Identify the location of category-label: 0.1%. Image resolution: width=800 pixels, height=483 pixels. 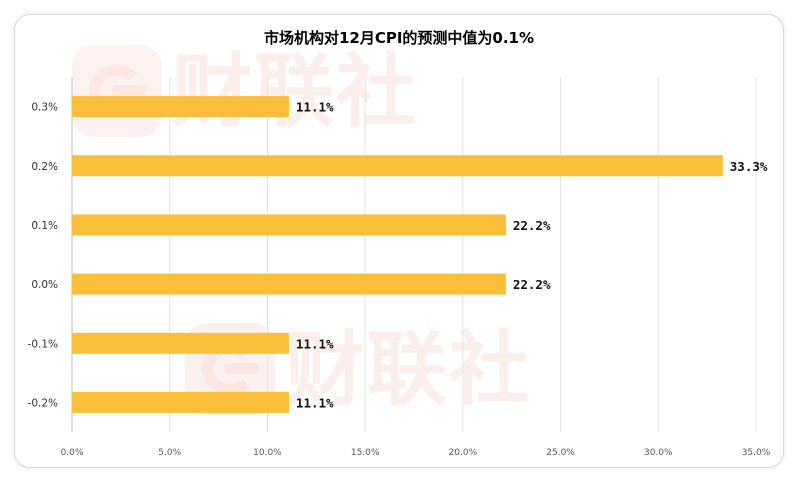
(44, 226).